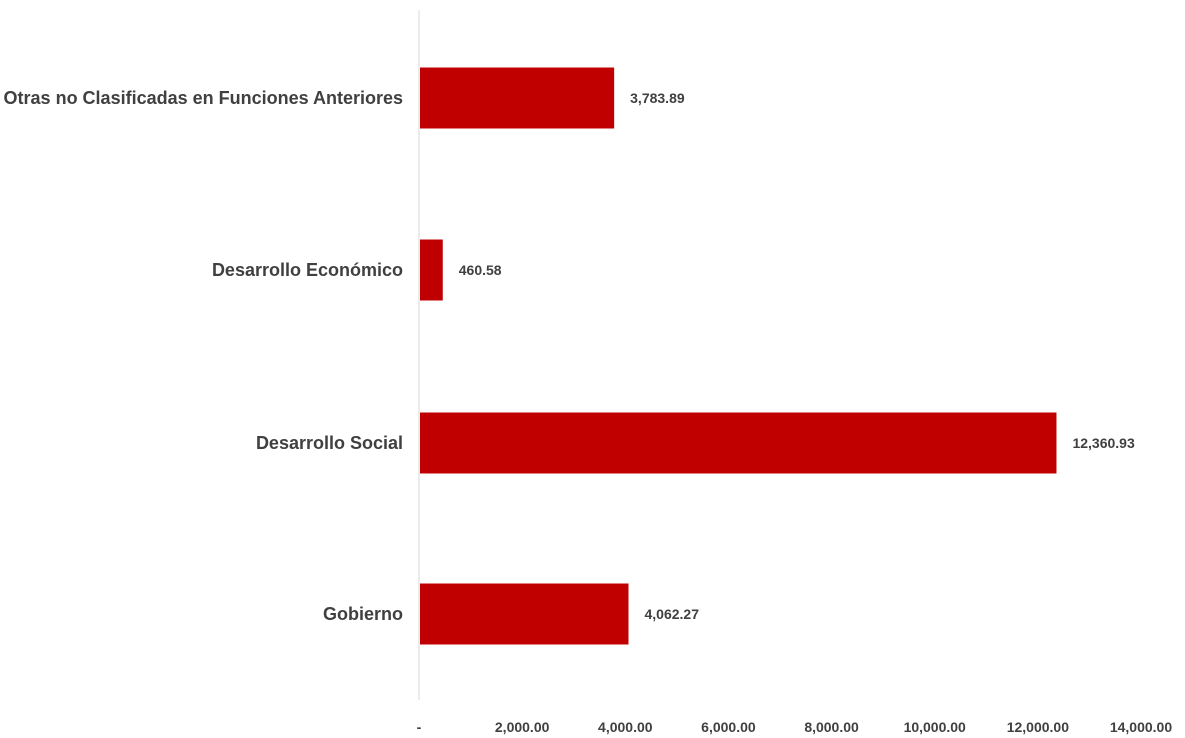 The image size is (1185, 738). I want to click on x-tick-label-2: 4,000.00, so click(625, 727).